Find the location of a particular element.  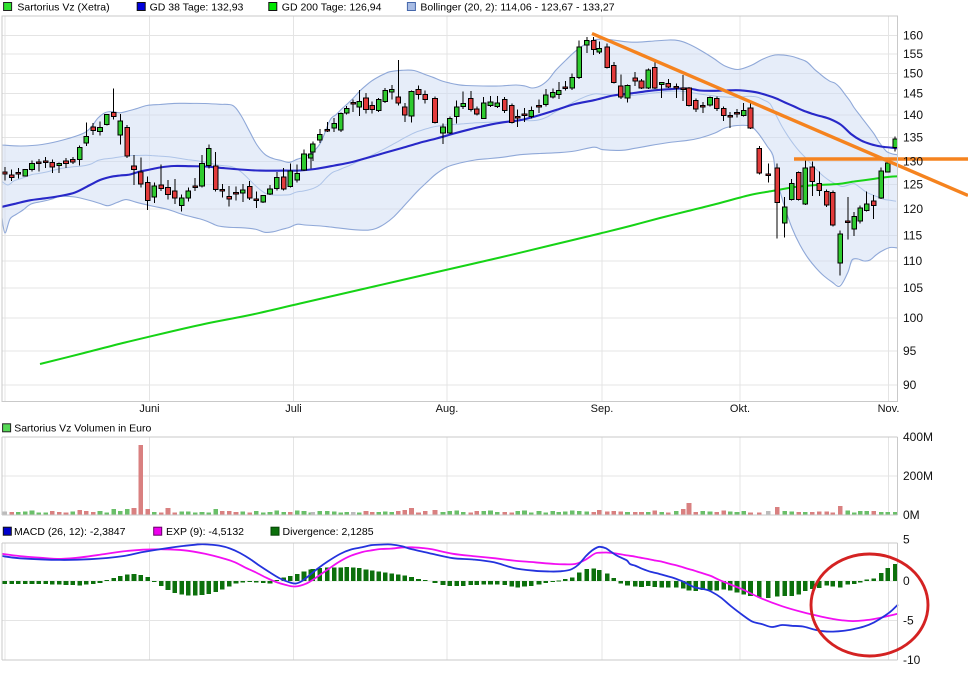

svg-text: 150 is located at coordinates (913, 73).